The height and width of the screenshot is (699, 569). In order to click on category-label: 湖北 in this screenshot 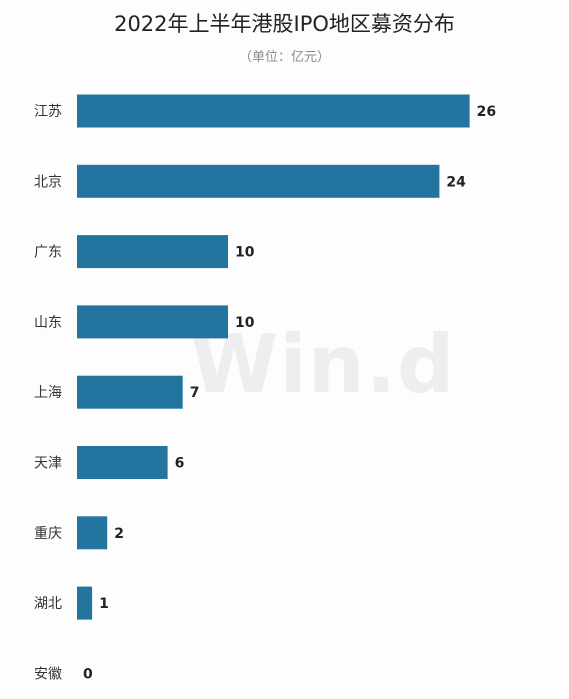, I will do `click(48, 604)`.